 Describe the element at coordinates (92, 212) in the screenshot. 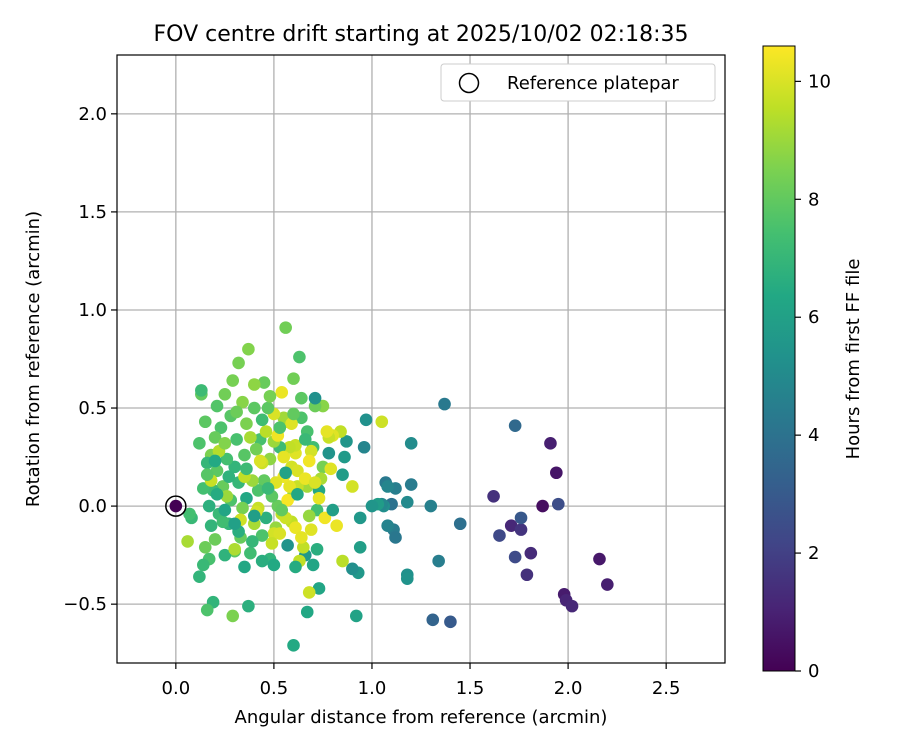

I see `y-tick-label: 1.5` at that location.